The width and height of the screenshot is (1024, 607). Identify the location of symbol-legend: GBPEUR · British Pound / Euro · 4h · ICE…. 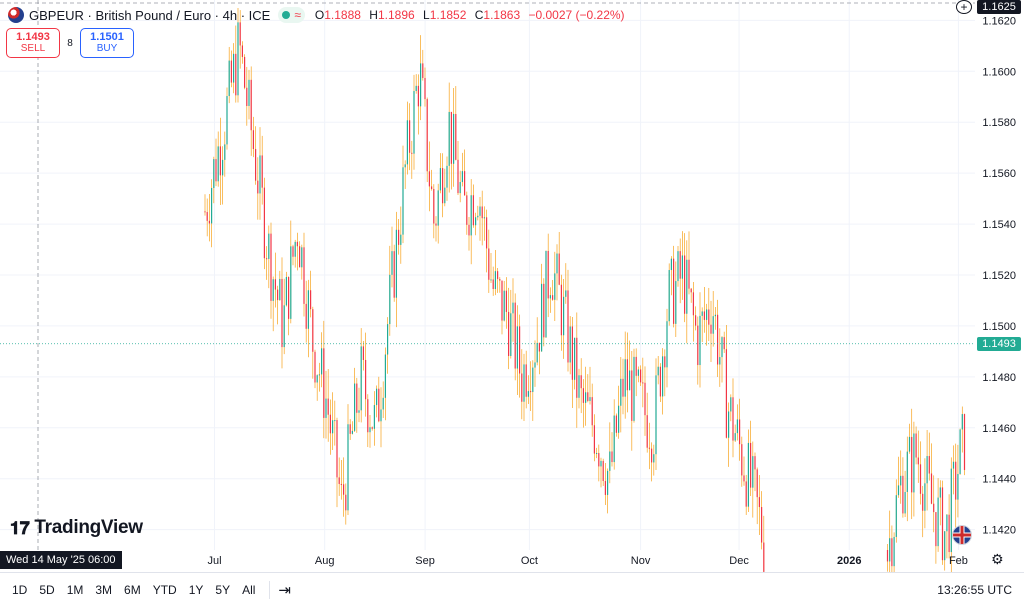
(319, 15).